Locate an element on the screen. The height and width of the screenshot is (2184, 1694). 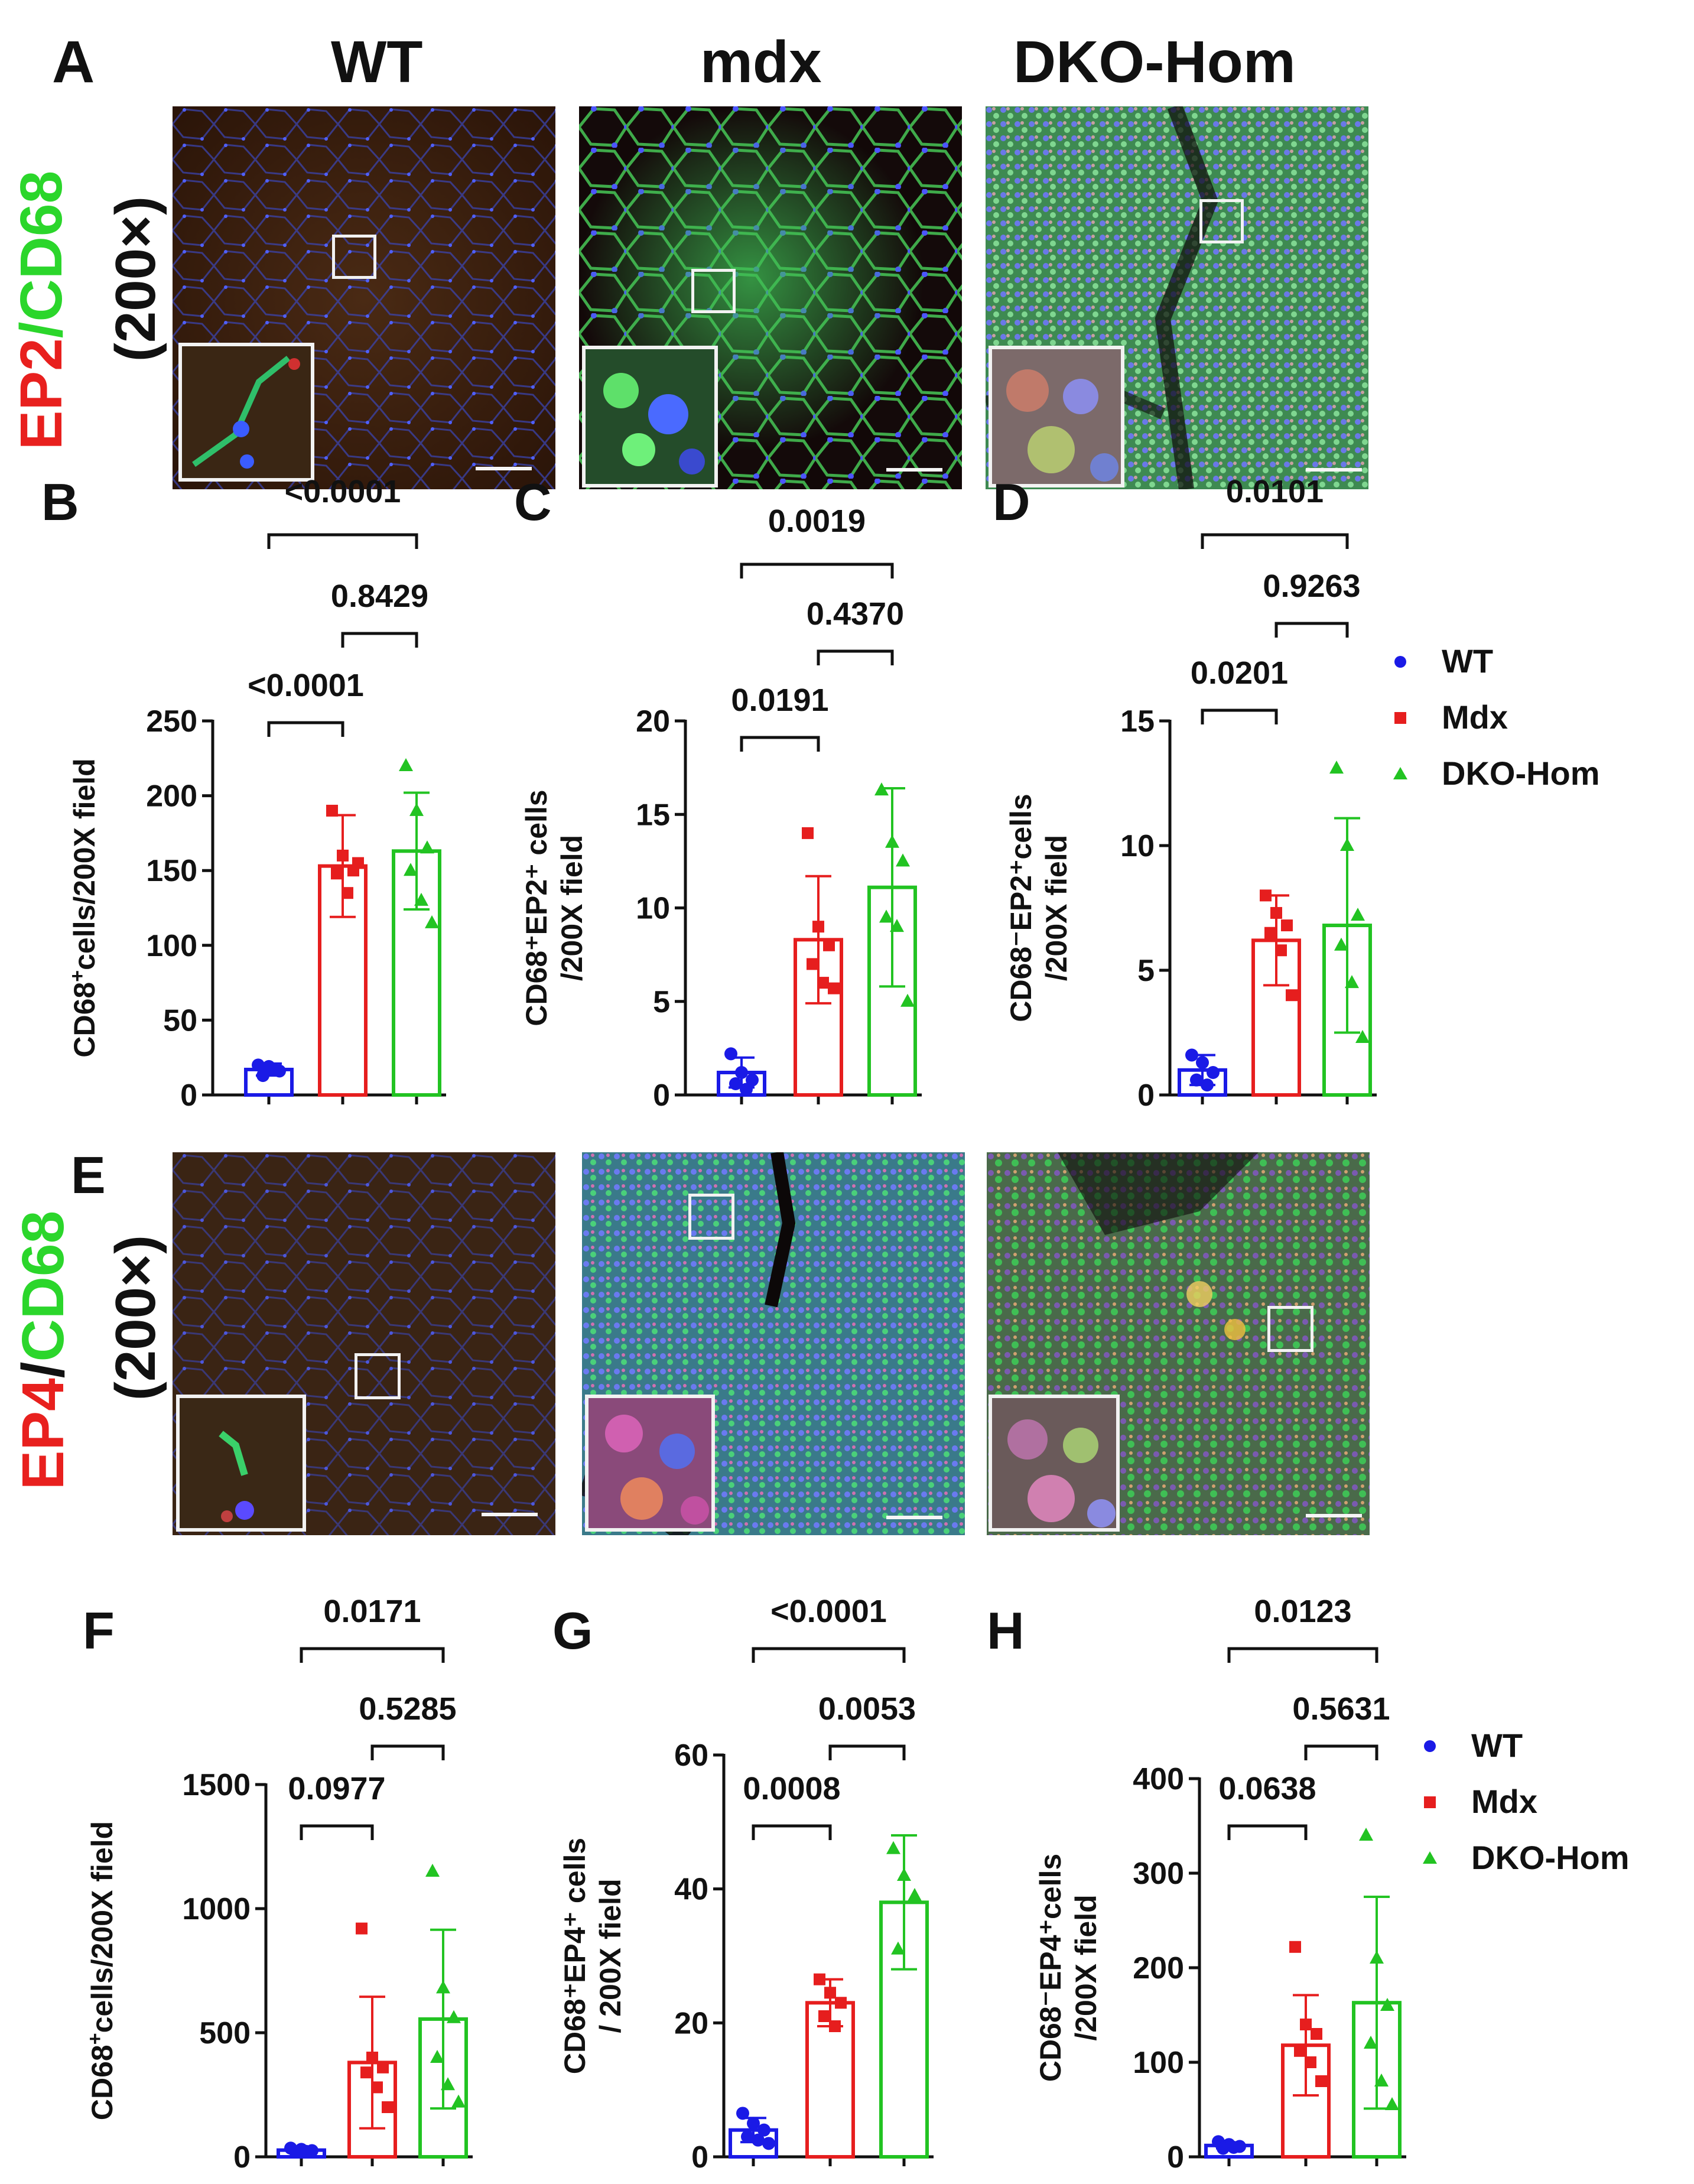
magnification-label-top: (200×) is located at coordinates (135, 279).